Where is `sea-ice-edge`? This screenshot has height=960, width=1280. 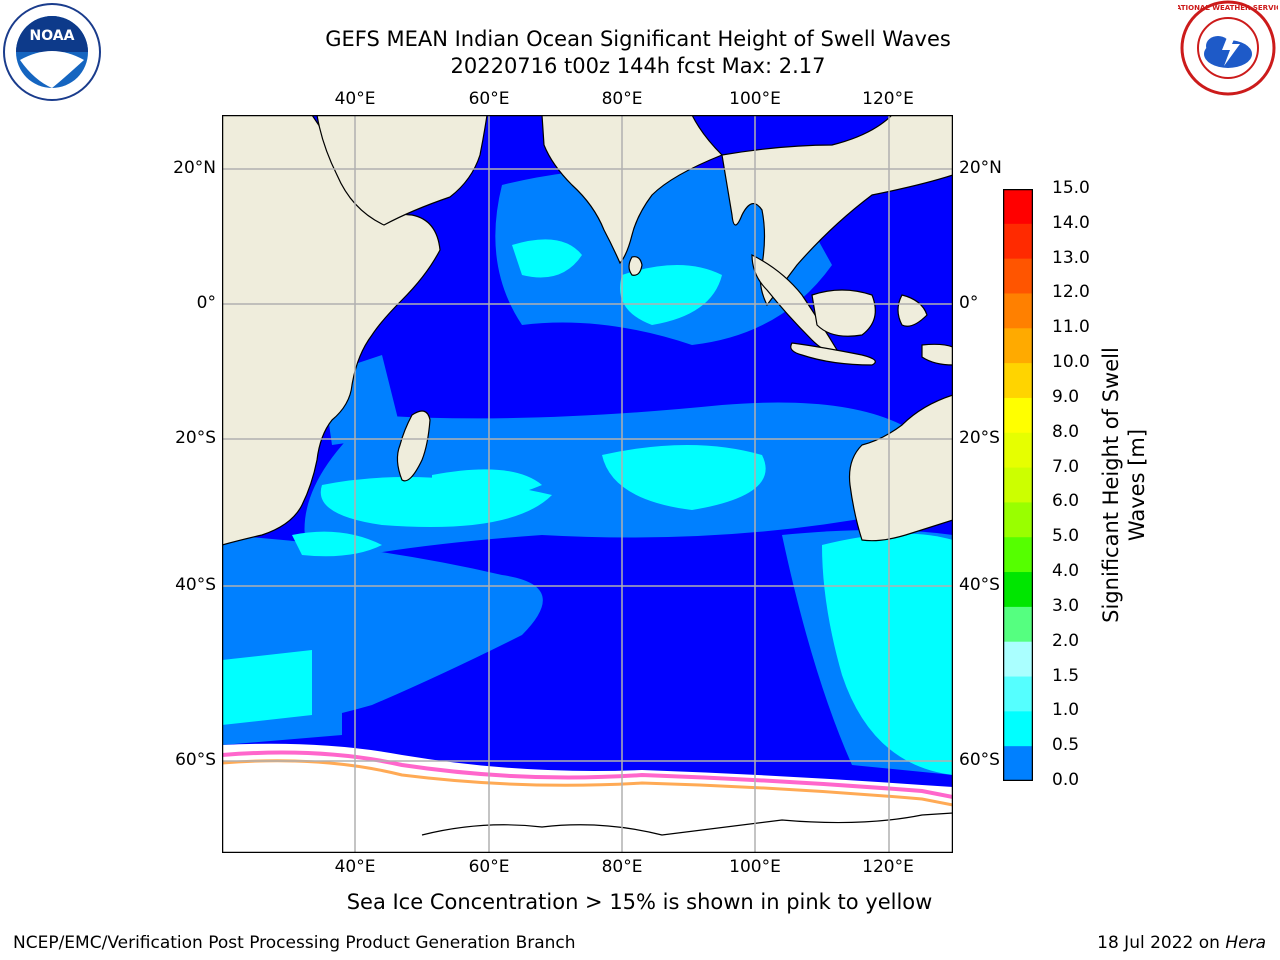 sea-ice-edge is located at coordinates (587, 774).